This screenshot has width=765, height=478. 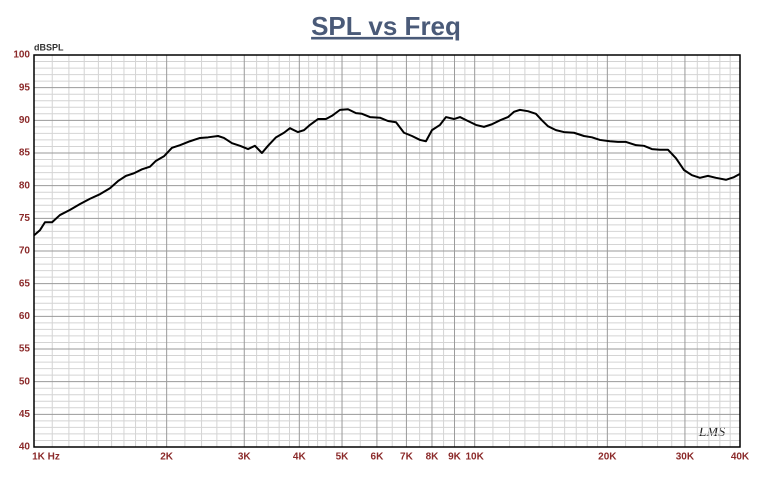 What do you see at coordinates (25, 414) in the screenshot?
I see `y-tick-label: 45` at bounding box center [25, 414].